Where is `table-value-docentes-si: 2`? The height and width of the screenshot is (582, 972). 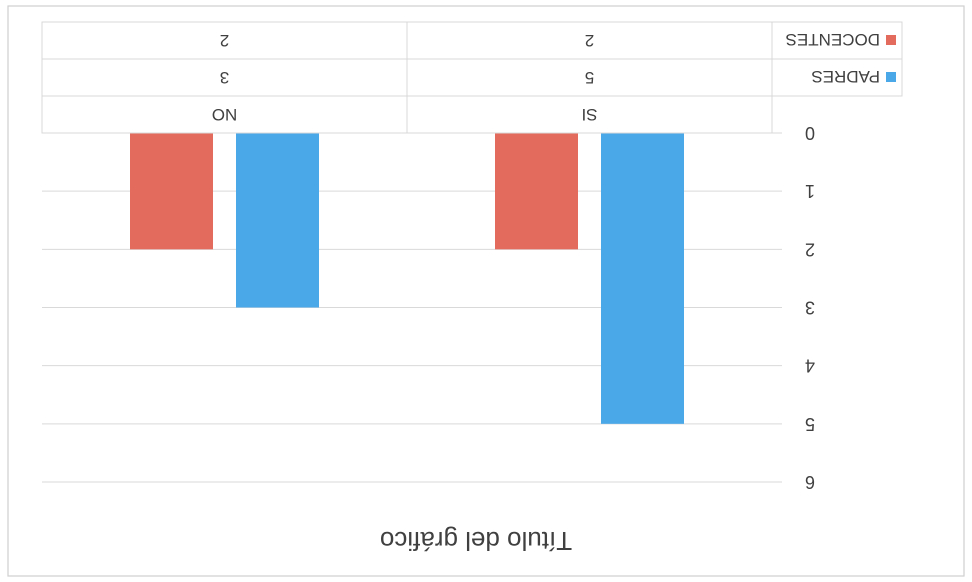
table-value-docentes-si: 2 is located at coordinates (589, 40).